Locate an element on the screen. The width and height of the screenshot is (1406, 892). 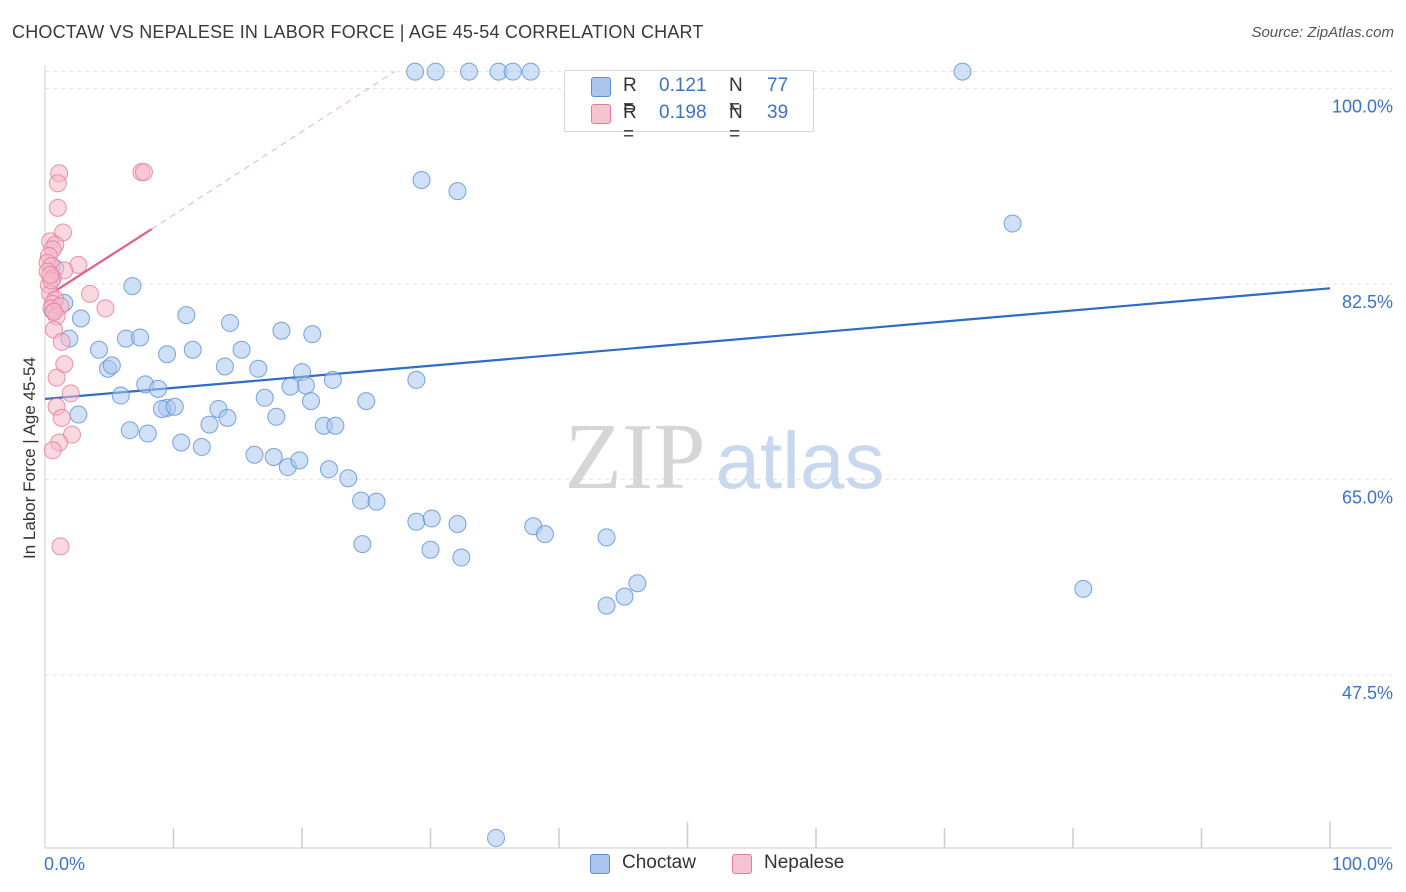
watermark-zip: ZIP is located at coordinates (635, 457).